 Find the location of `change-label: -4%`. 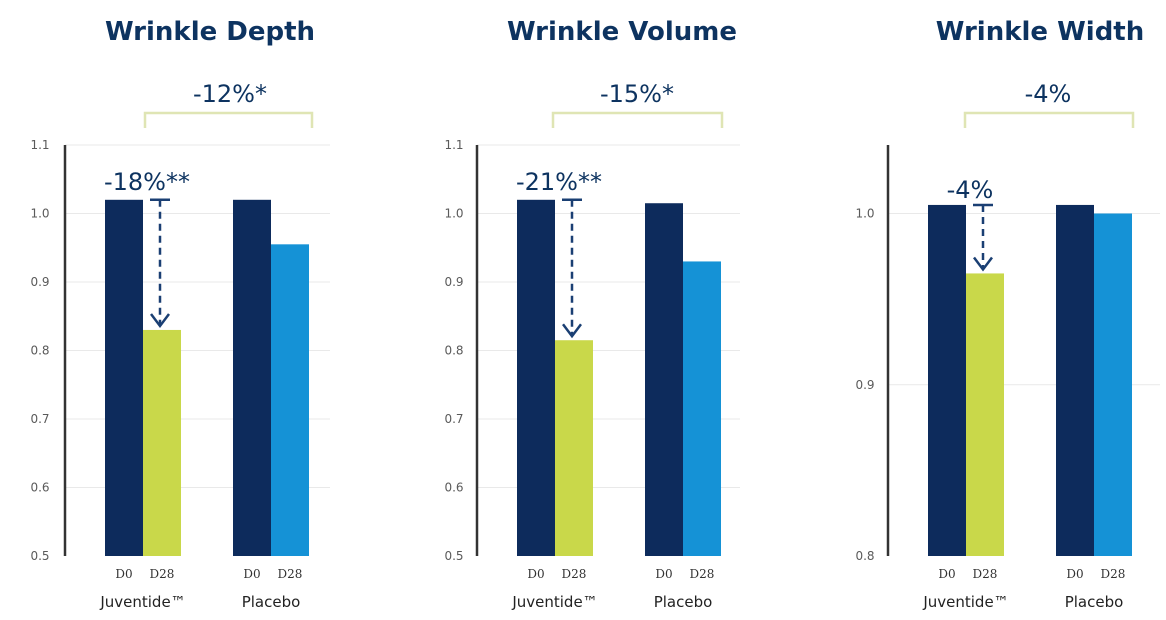

change-label: -4% is located at coordinates (970, 190).